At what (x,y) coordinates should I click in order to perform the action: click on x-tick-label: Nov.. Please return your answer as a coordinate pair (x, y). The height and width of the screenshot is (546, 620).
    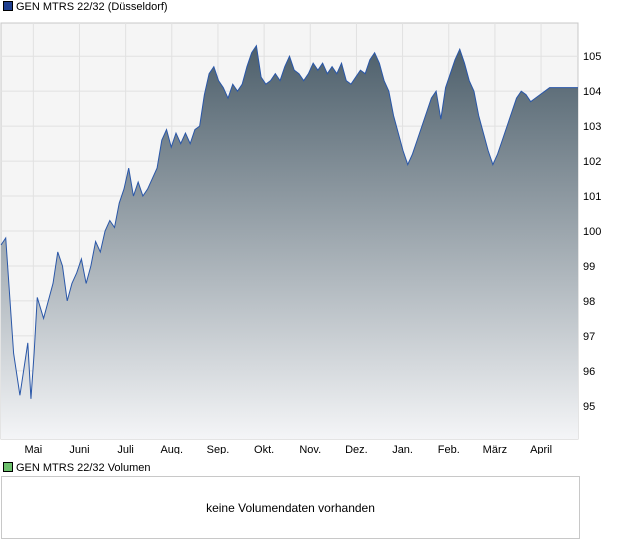
    Looking at the image, I should click on (310, 449).